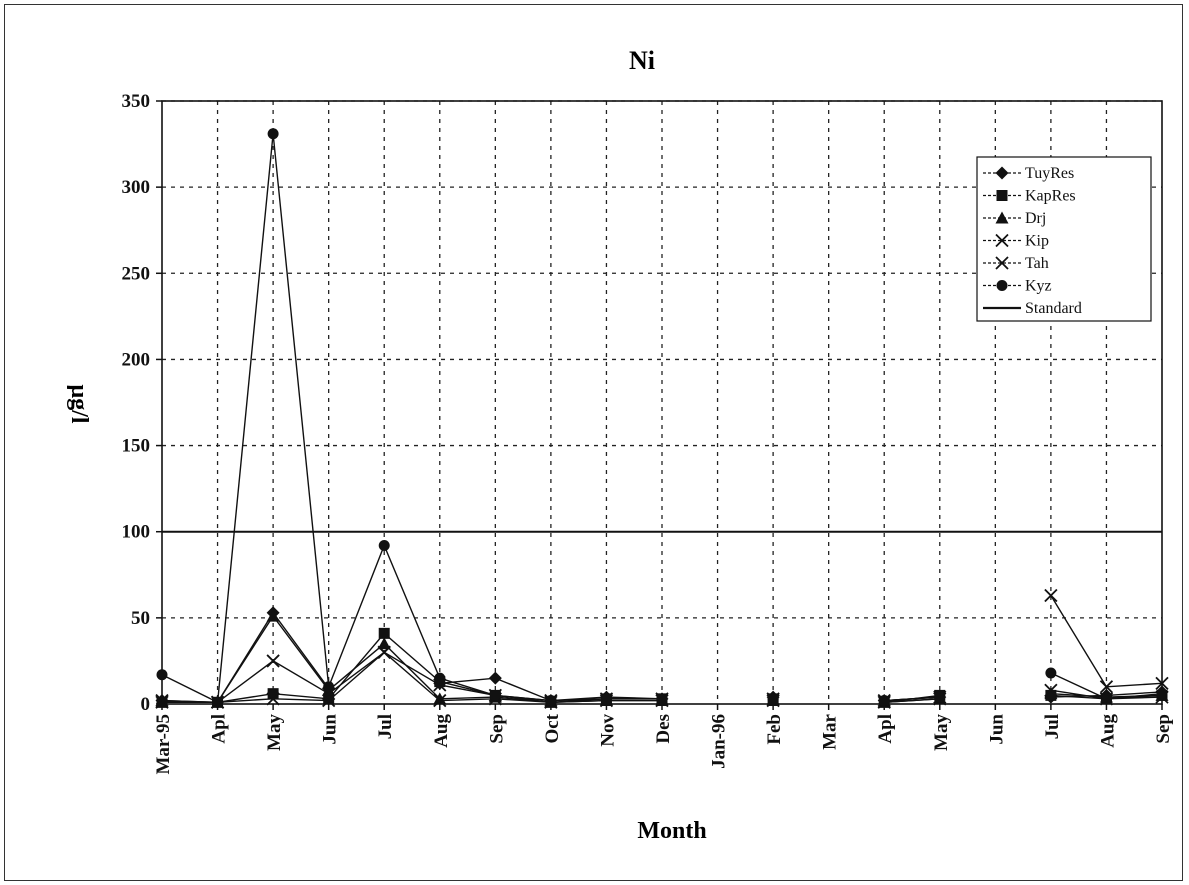 The height and width of the screenshot is (885, 1189). I want to click on y-tick-label: 0, so click(146, 704).